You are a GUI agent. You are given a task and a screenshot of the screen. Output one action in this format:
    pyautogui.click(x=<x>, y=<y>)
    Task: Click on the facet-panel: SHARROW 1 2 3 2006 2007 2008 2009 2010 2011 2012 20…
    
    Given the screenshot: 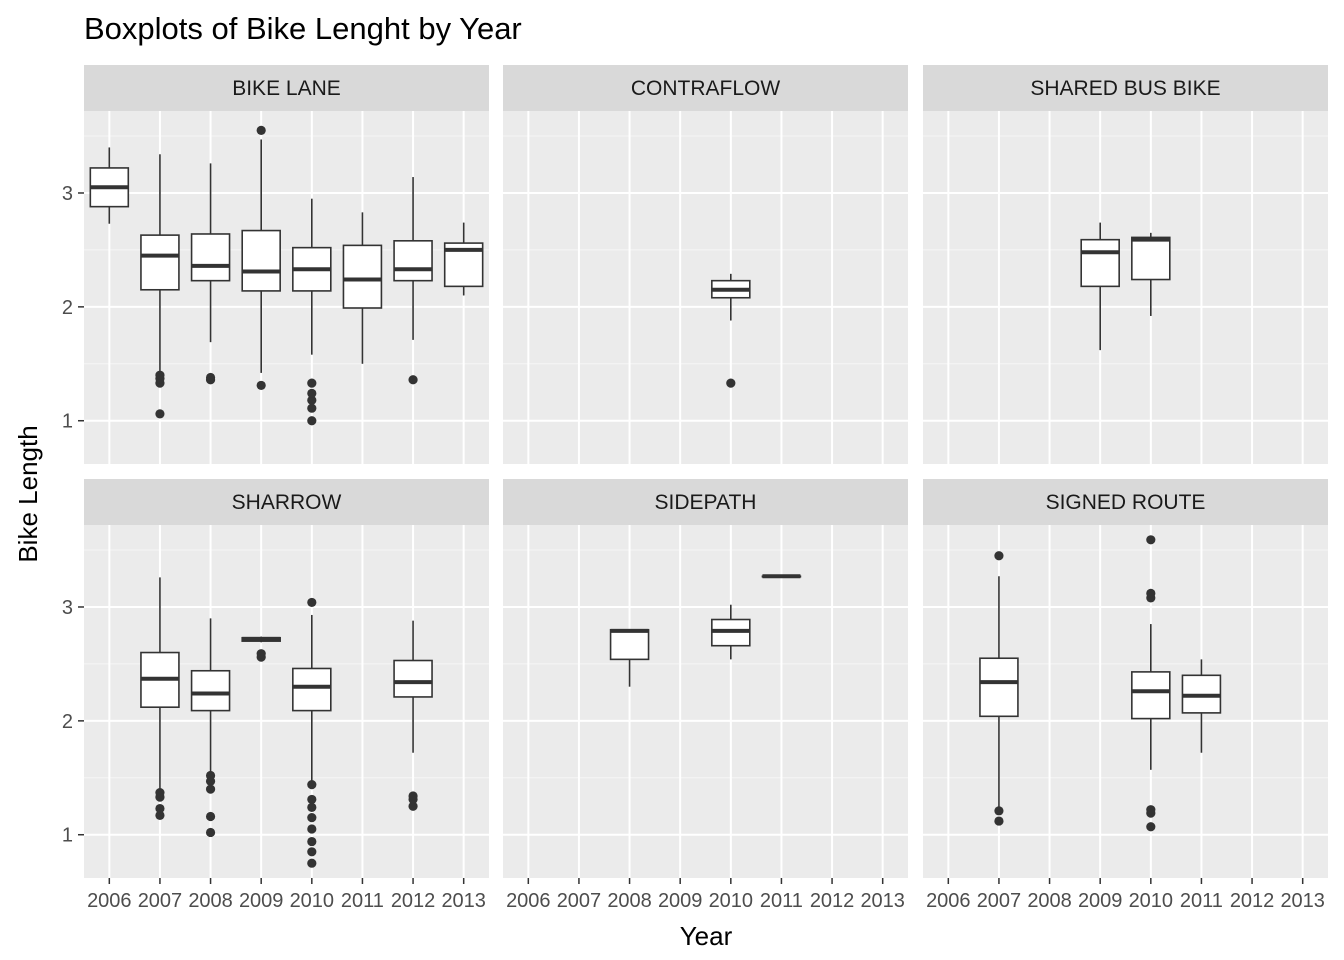 What is the action you would take?
    pyautogui.click(x=275, y=695)
    